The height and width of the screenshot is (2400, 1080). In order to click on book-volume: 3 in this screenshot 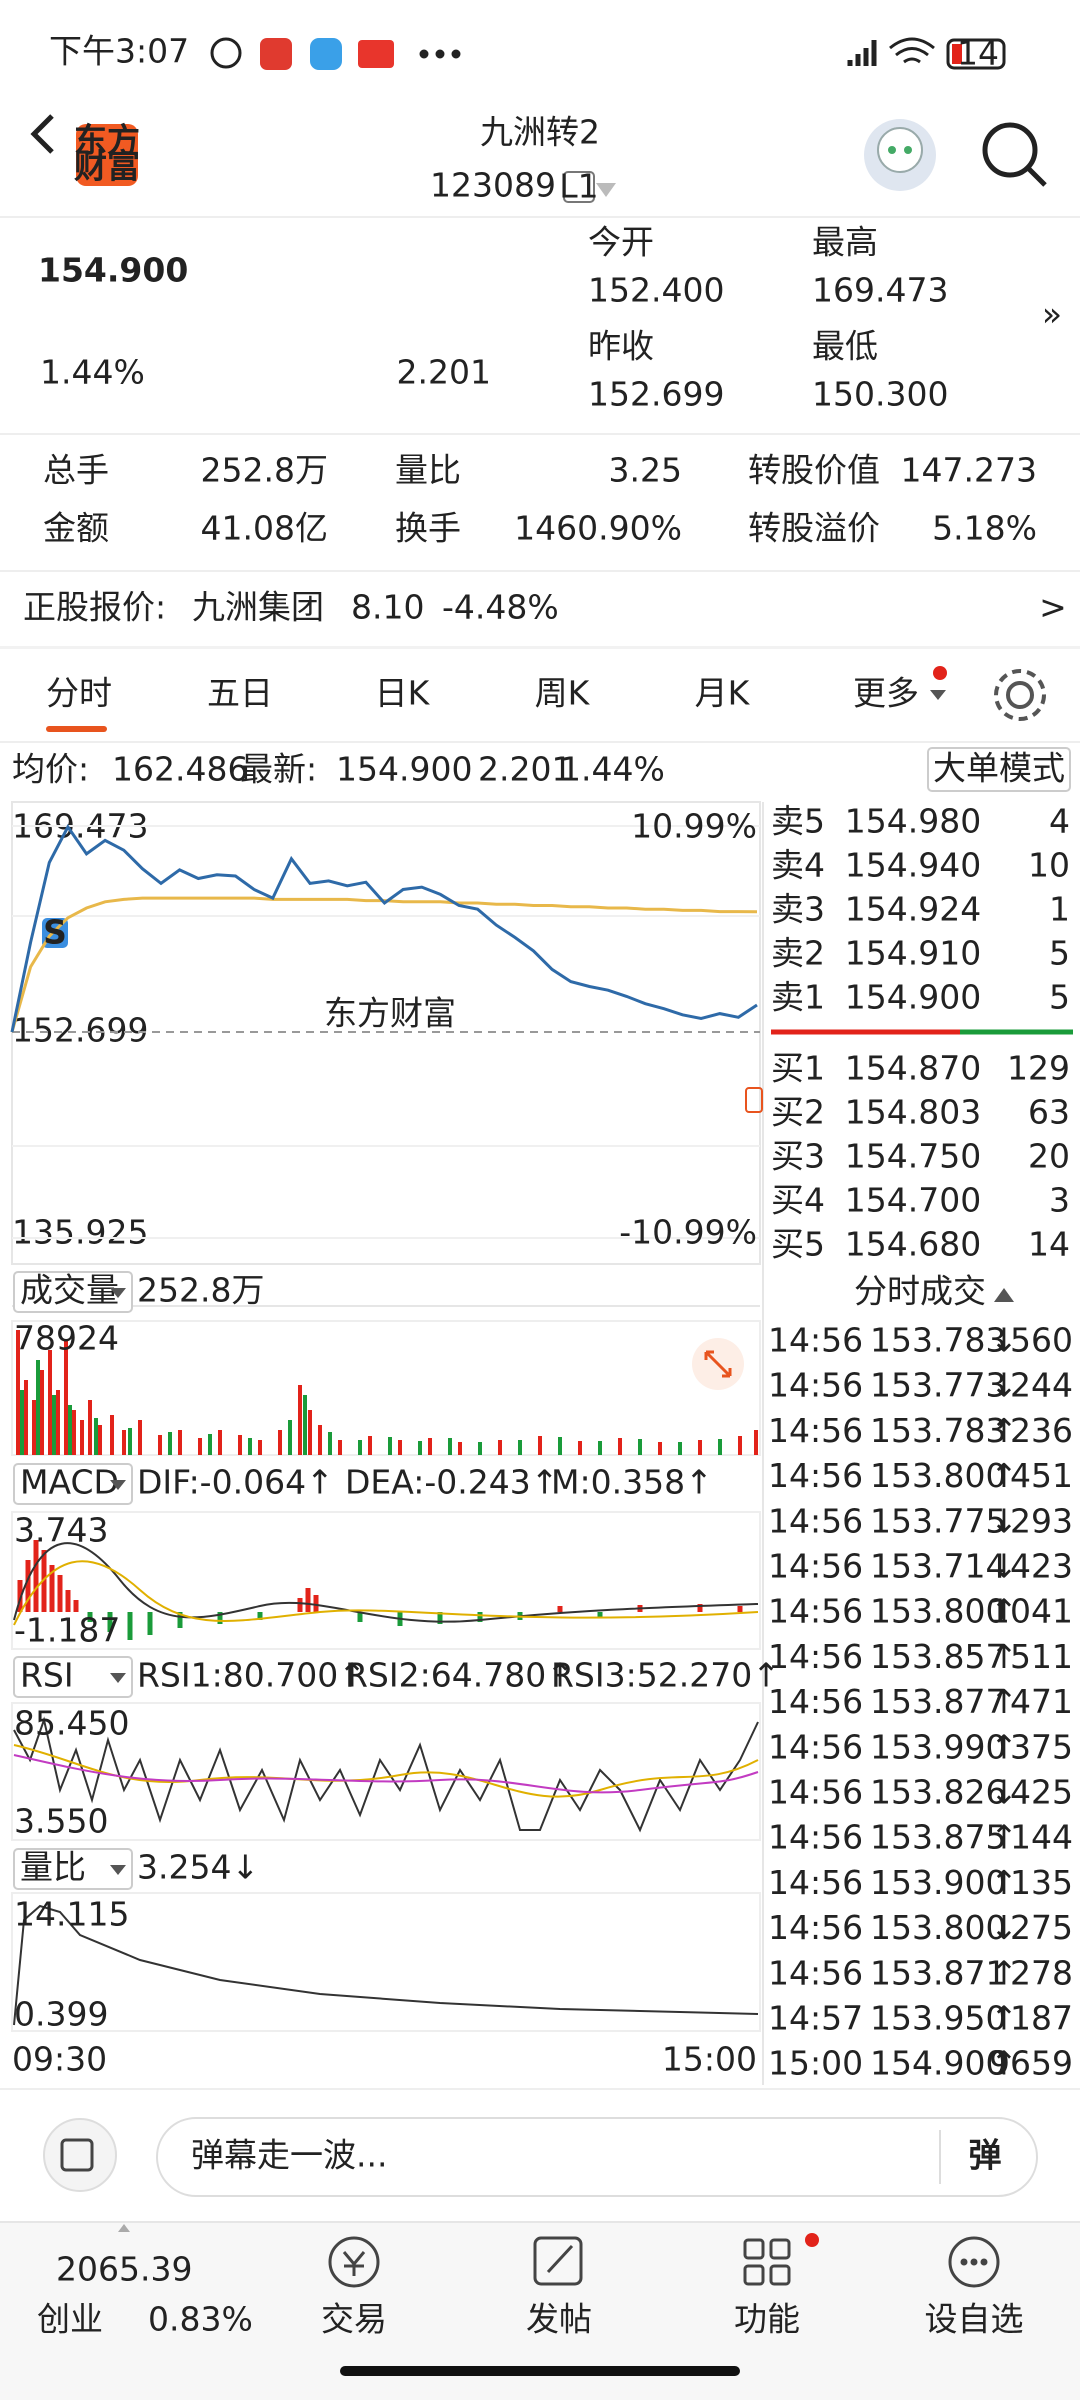, I will do `click(1059, 1200)`.